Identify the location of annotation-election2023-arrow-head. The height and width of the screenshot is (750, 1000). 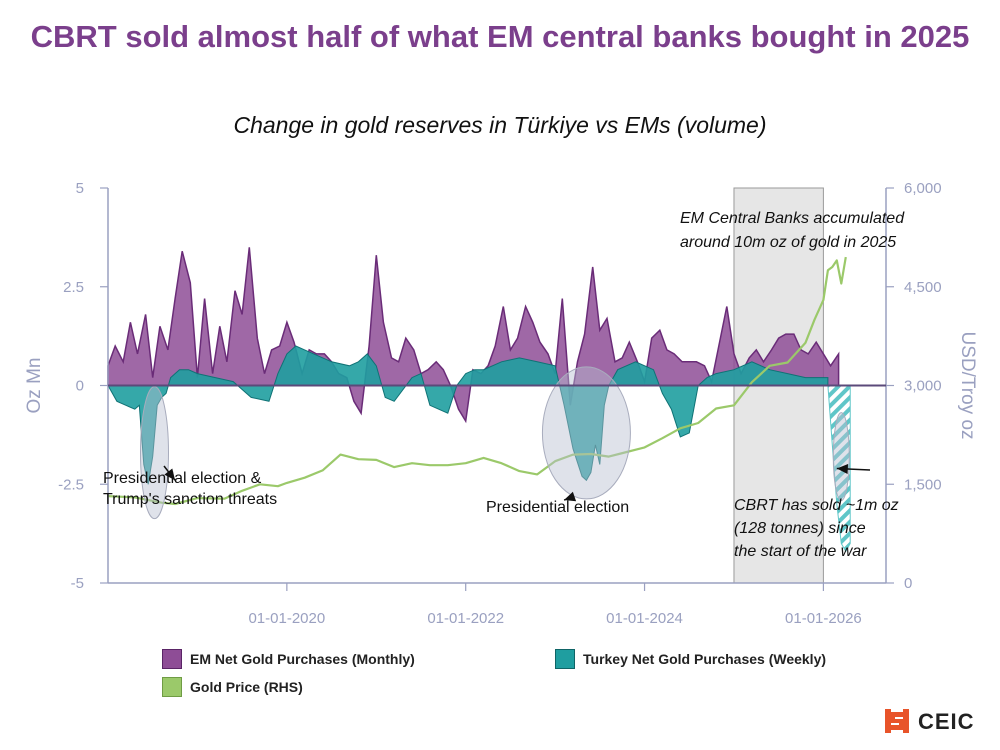
(570, 496).